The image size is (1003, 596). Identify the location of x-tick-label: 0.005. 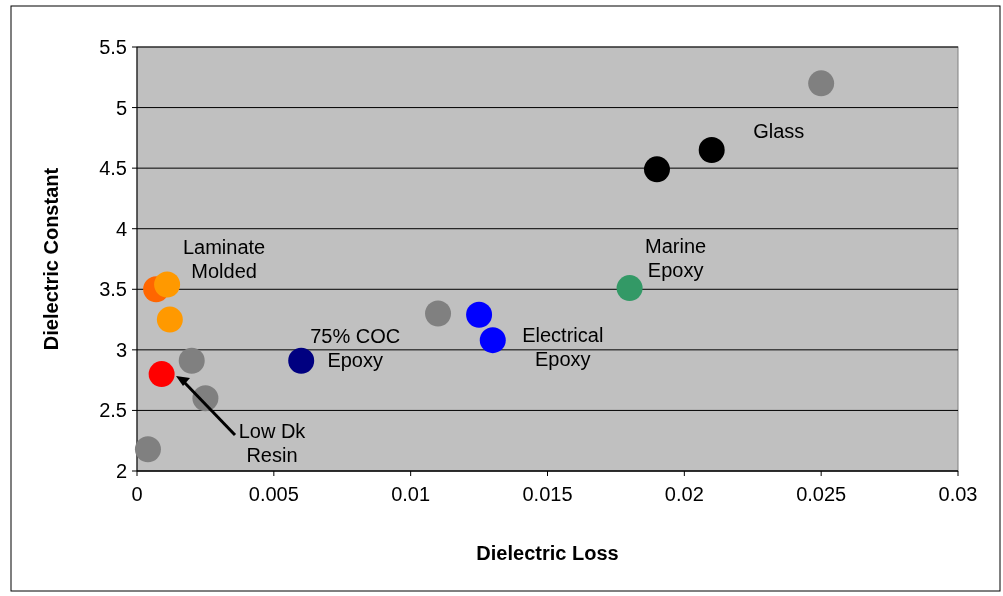
(273, 494).